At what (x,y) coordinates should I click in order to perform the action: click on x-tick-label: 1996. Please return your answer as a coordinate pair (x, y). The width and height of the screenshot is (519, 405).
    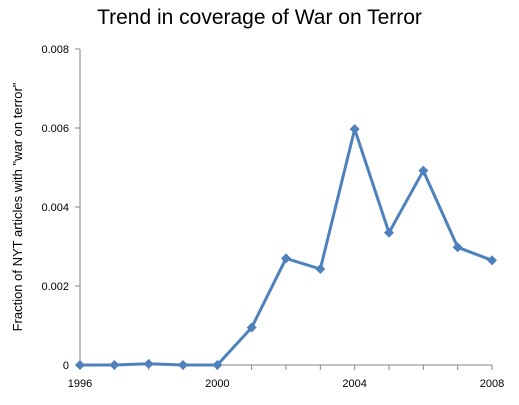
    Looking at the image, I should click on (80, 384).